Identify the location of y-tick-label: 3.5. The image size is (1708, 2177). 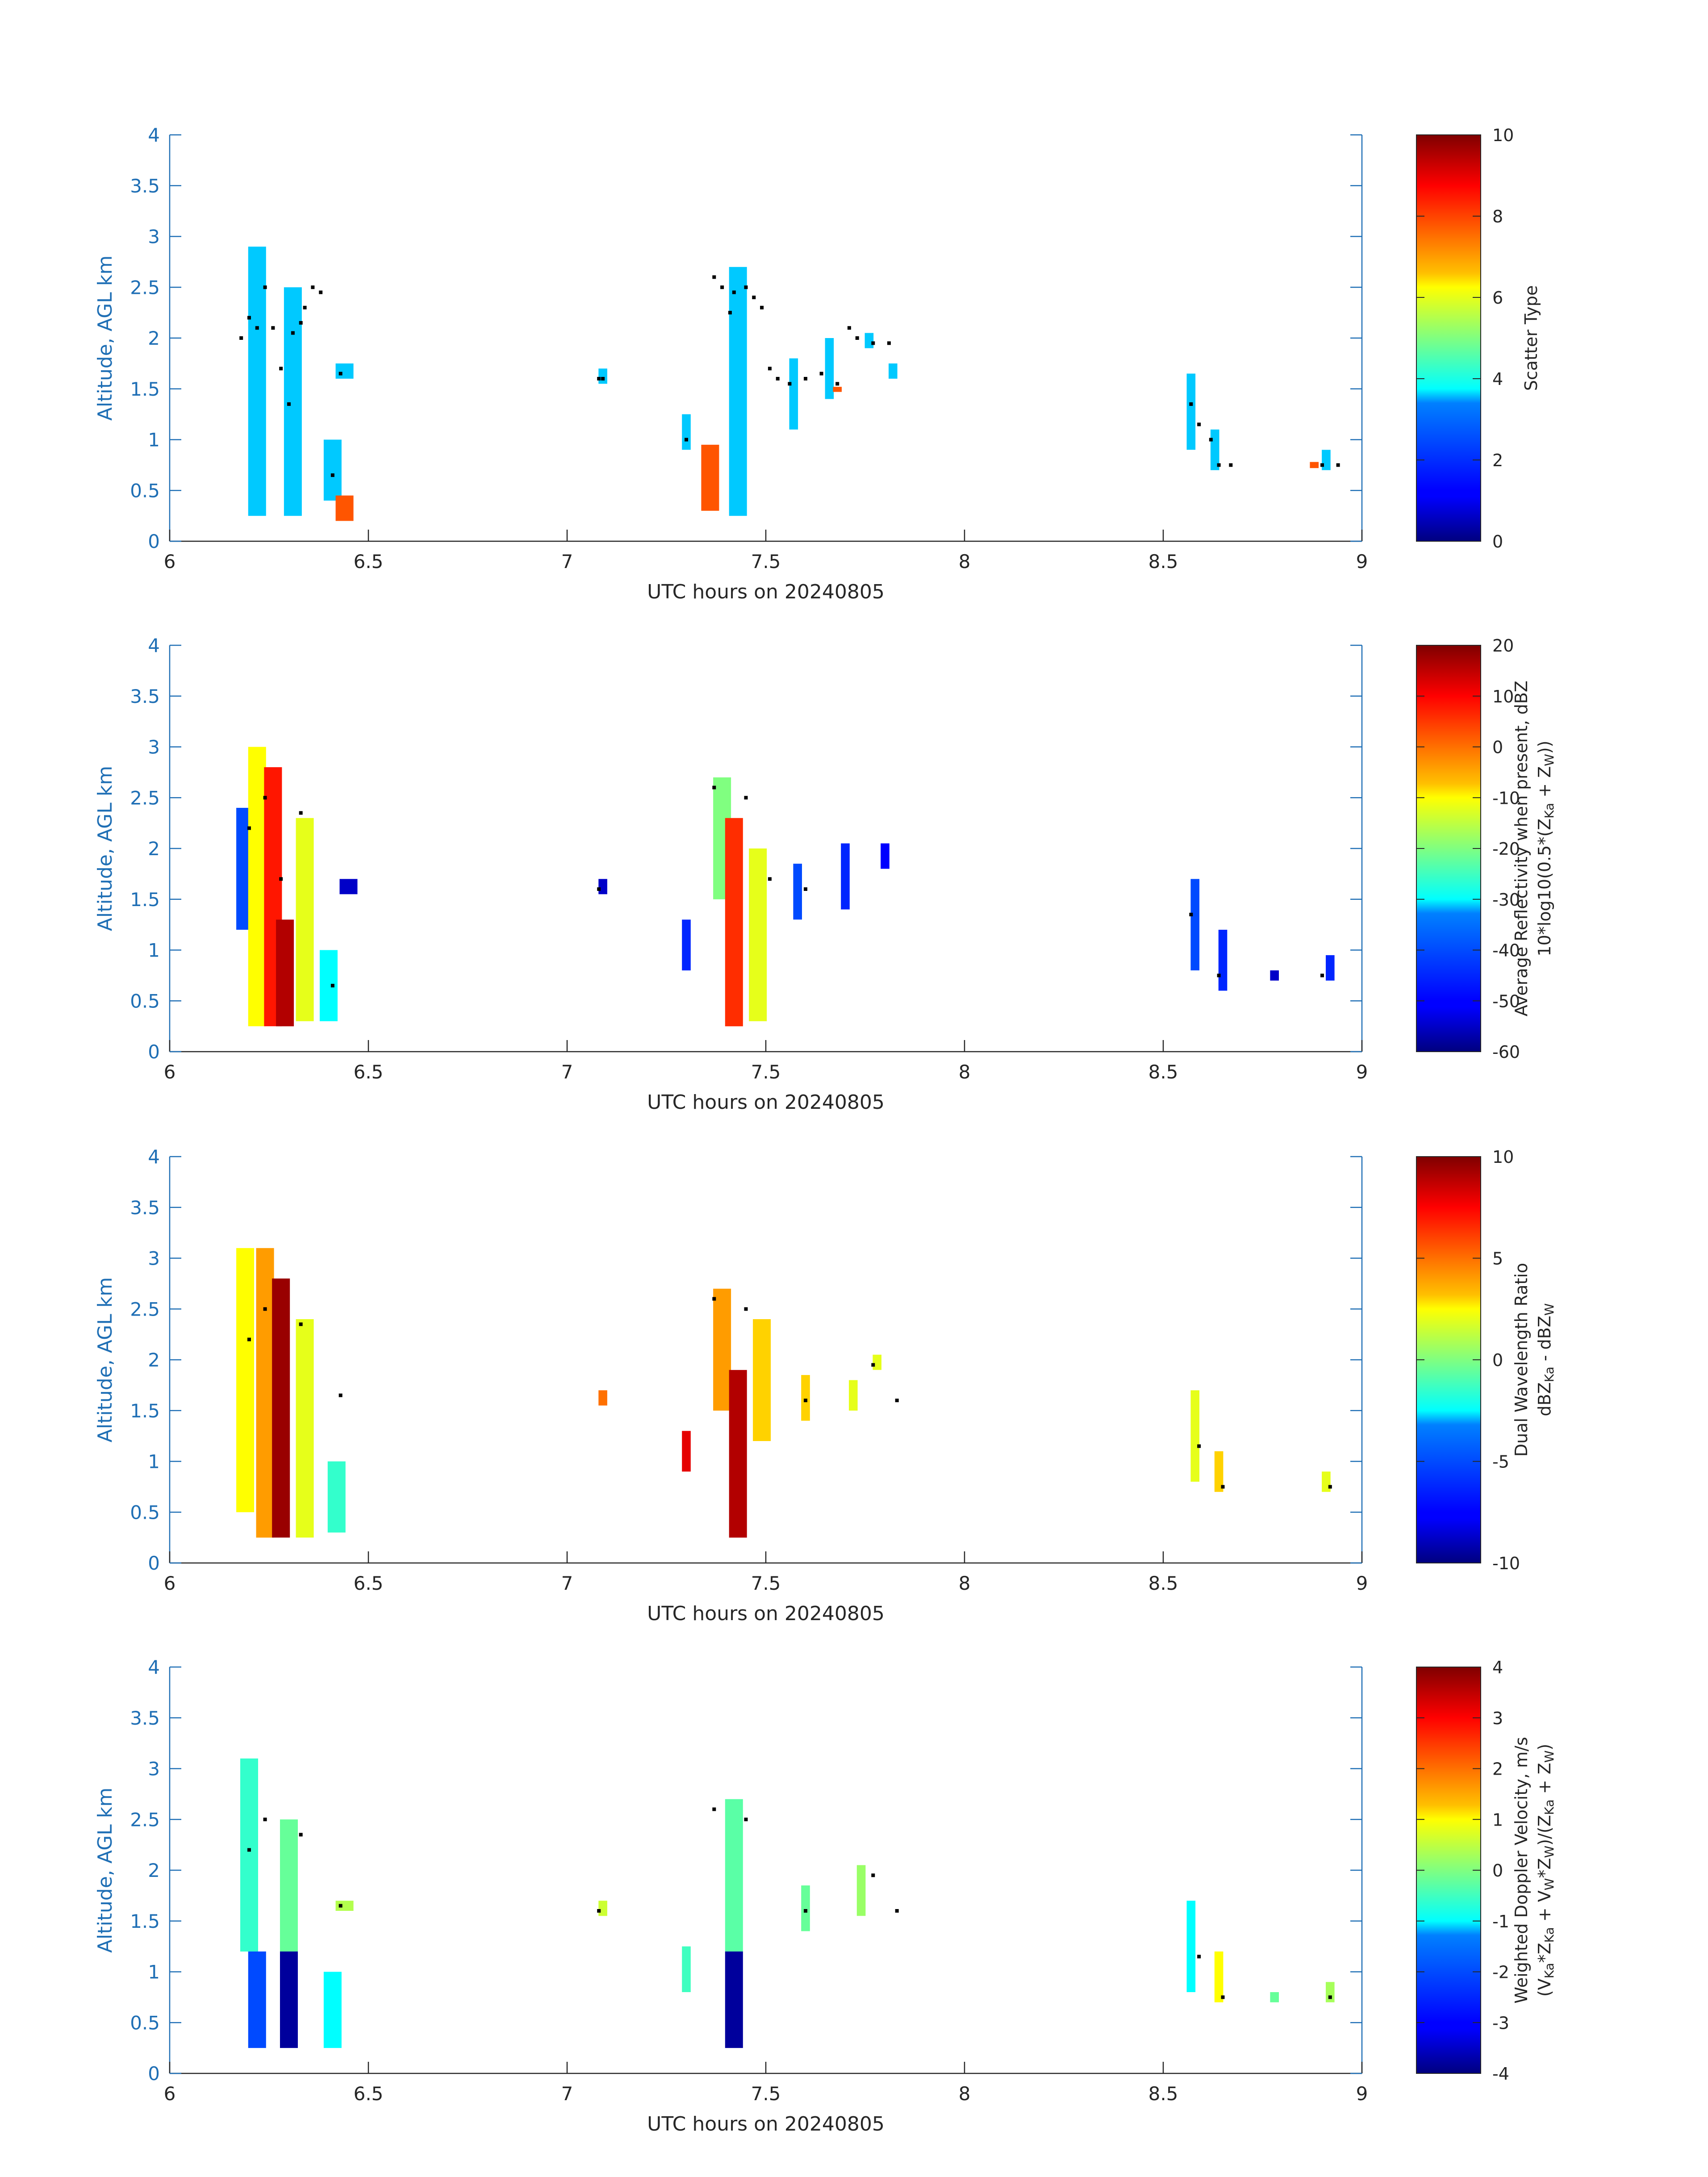
(145, 1208).